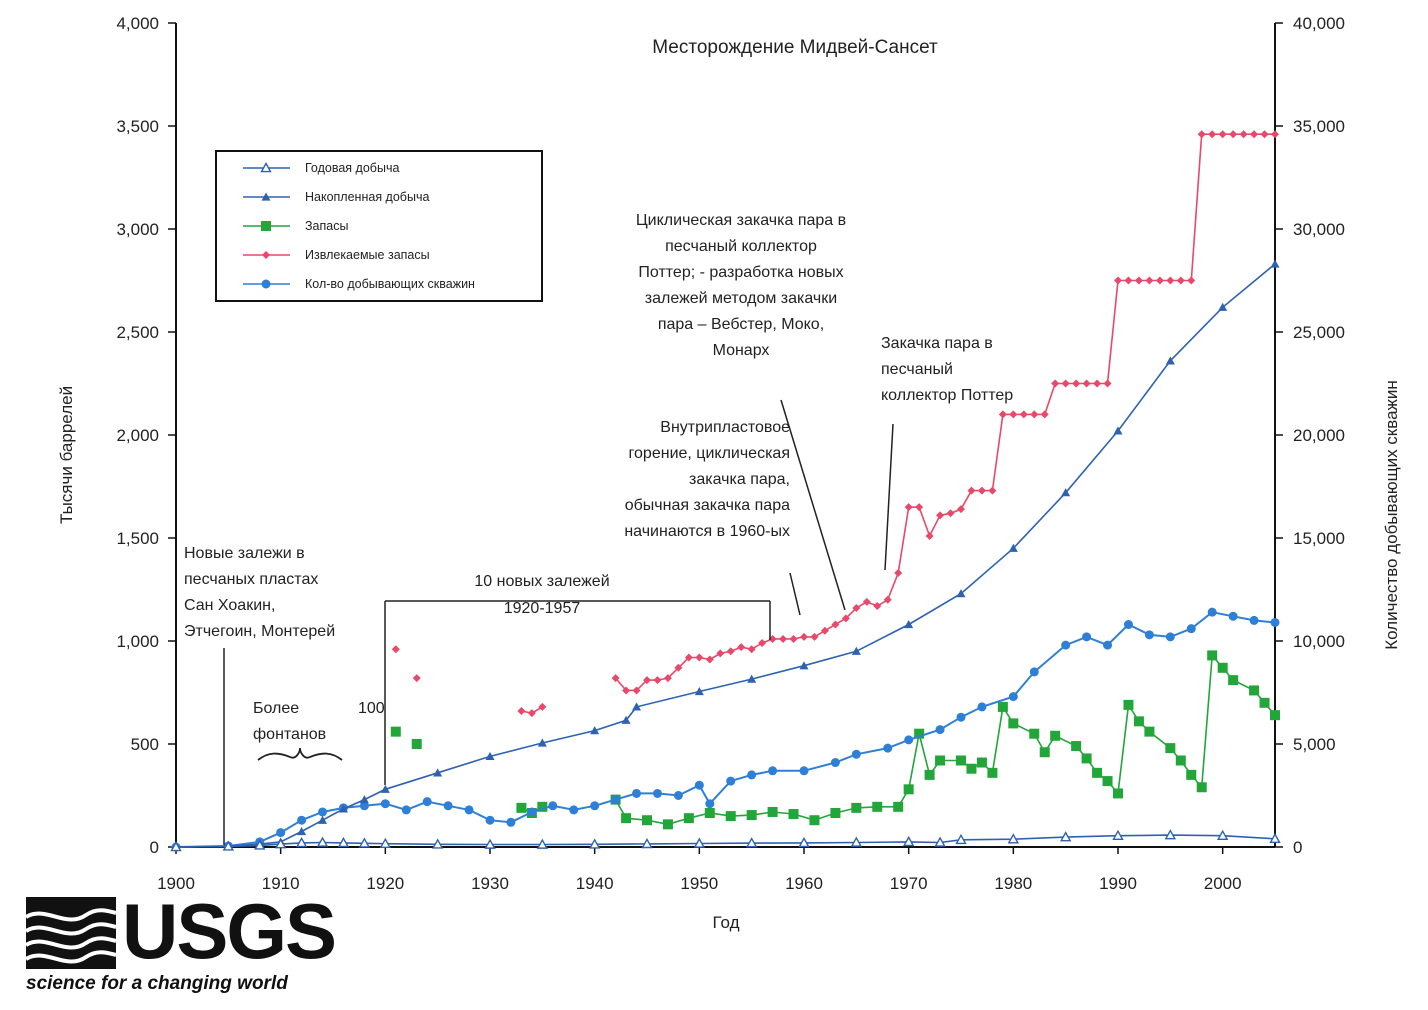 Image resolution: width=1428 pixels, height=1010 pixels. I want to click on legend-entry: Кол-во добывающих скважин, so click(390, 284).